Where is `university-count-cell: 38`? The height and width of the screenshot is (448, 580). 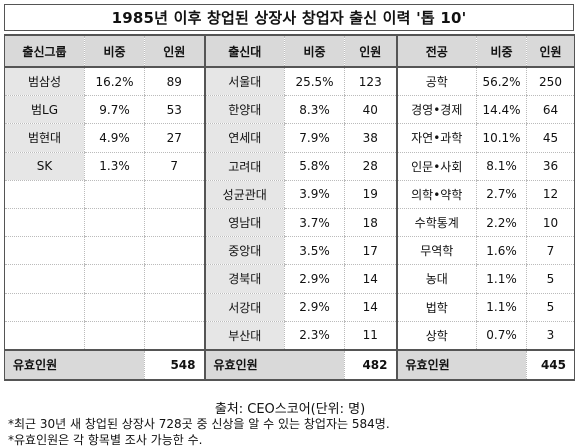 university-count-cell: 38 is located at coordinates (370, 138).